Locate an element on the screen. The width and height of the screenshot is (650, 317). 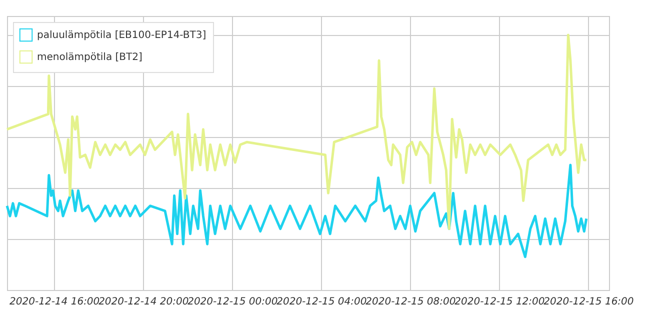
legend-label: paluulämpötila [EB100-EP14-BT3] is located at coordinates (121, 35).